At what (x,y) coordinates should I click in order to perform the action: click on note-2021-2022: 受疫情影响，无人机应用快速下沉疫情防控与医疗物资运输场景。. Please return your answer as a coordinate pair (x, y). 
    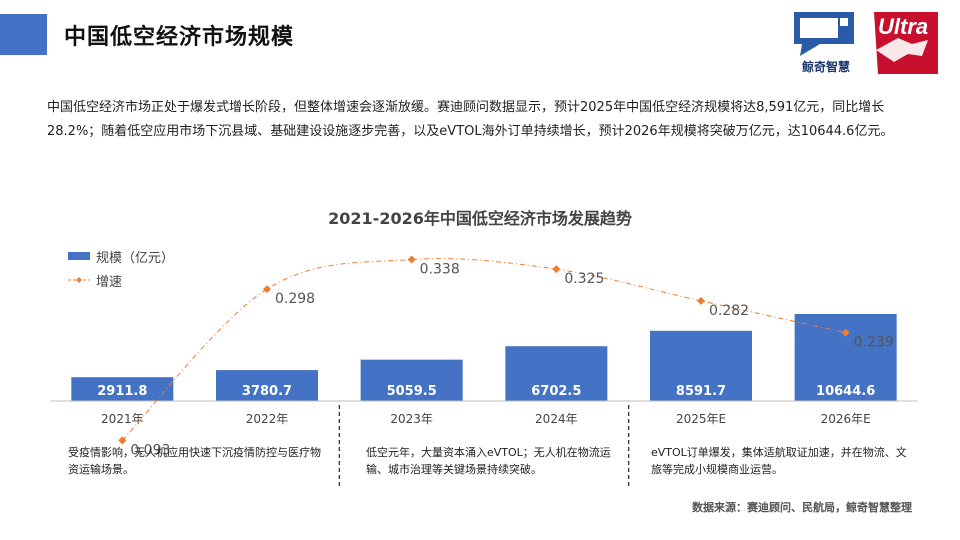
    Looking at the image, I should click on (194, 461).